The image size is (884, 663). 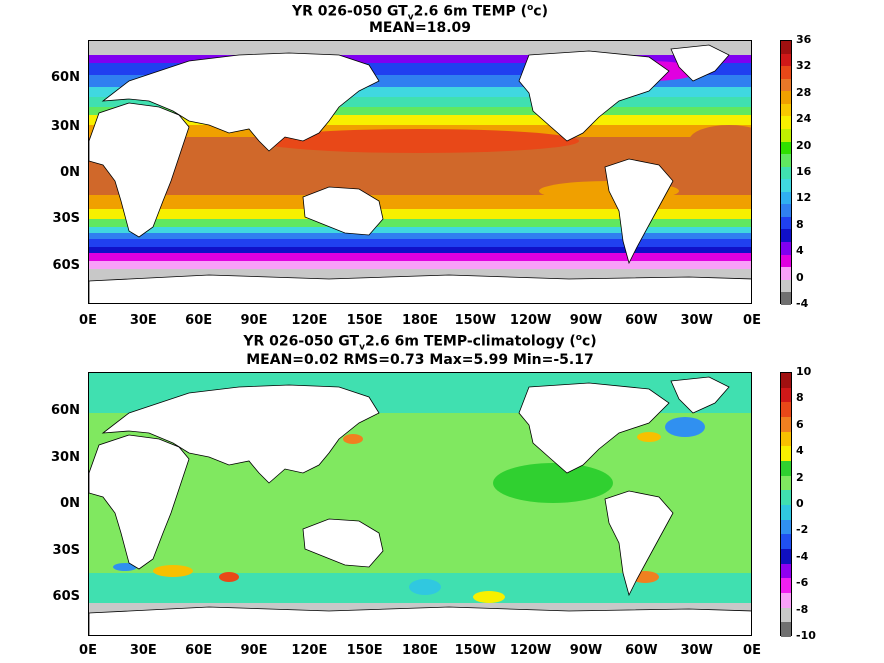 I want to click on top-lat-label: 30N, so click(x=65, y=126).